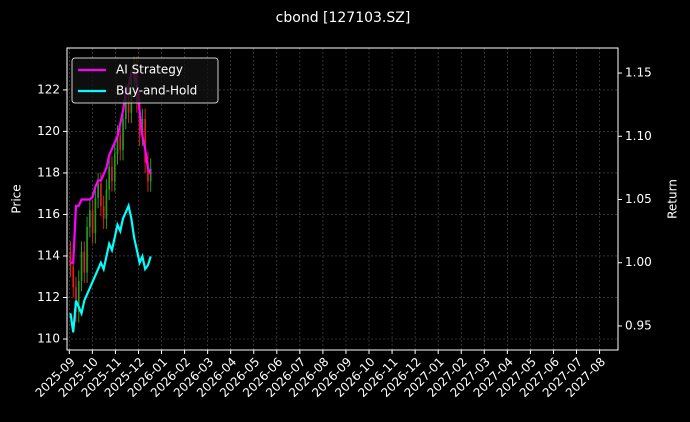 The height and width of the screenshot is (422, 690). I want to click on y-tick-label: 114, so click(48, 255).